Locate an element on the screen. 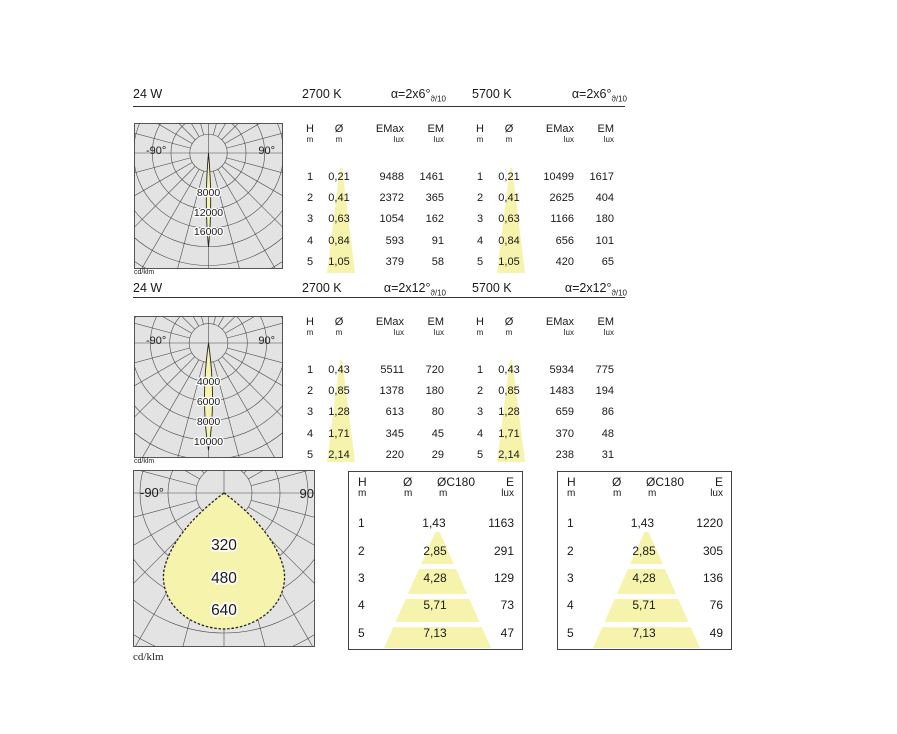  table-cell: 7,13 is located at coordinates (644, 632).